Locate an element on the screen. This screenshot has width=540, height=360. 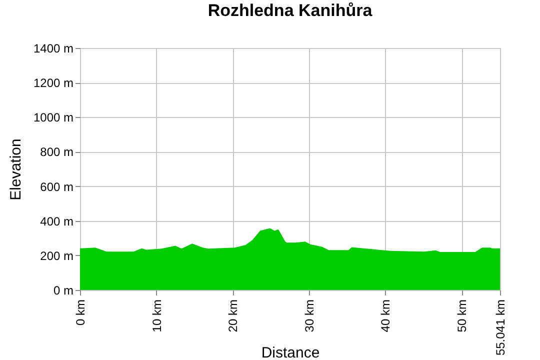
y-tick-label: 1000 m is located at coordinates (53, 117).